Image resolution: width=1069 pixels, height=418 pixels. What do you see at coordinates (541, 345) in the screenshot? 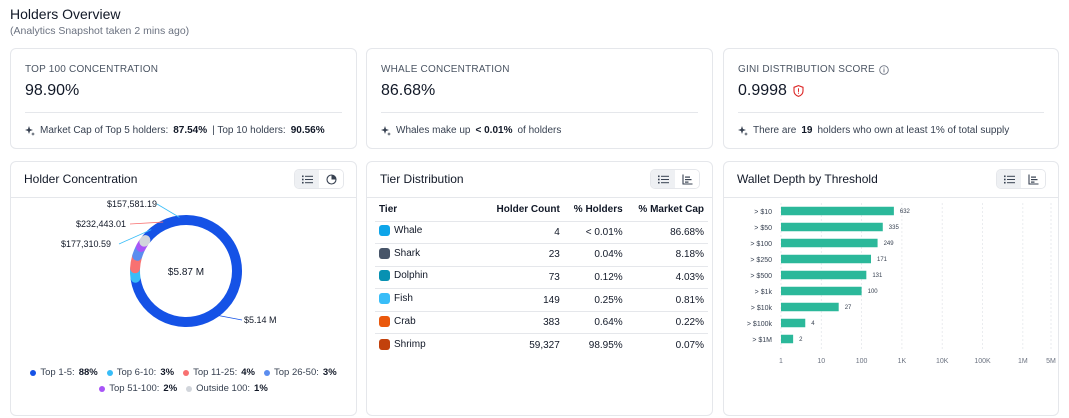
I see `table-row: Shrimp 59,327 98.95% 0.07%` at bounding box center [541, 345].